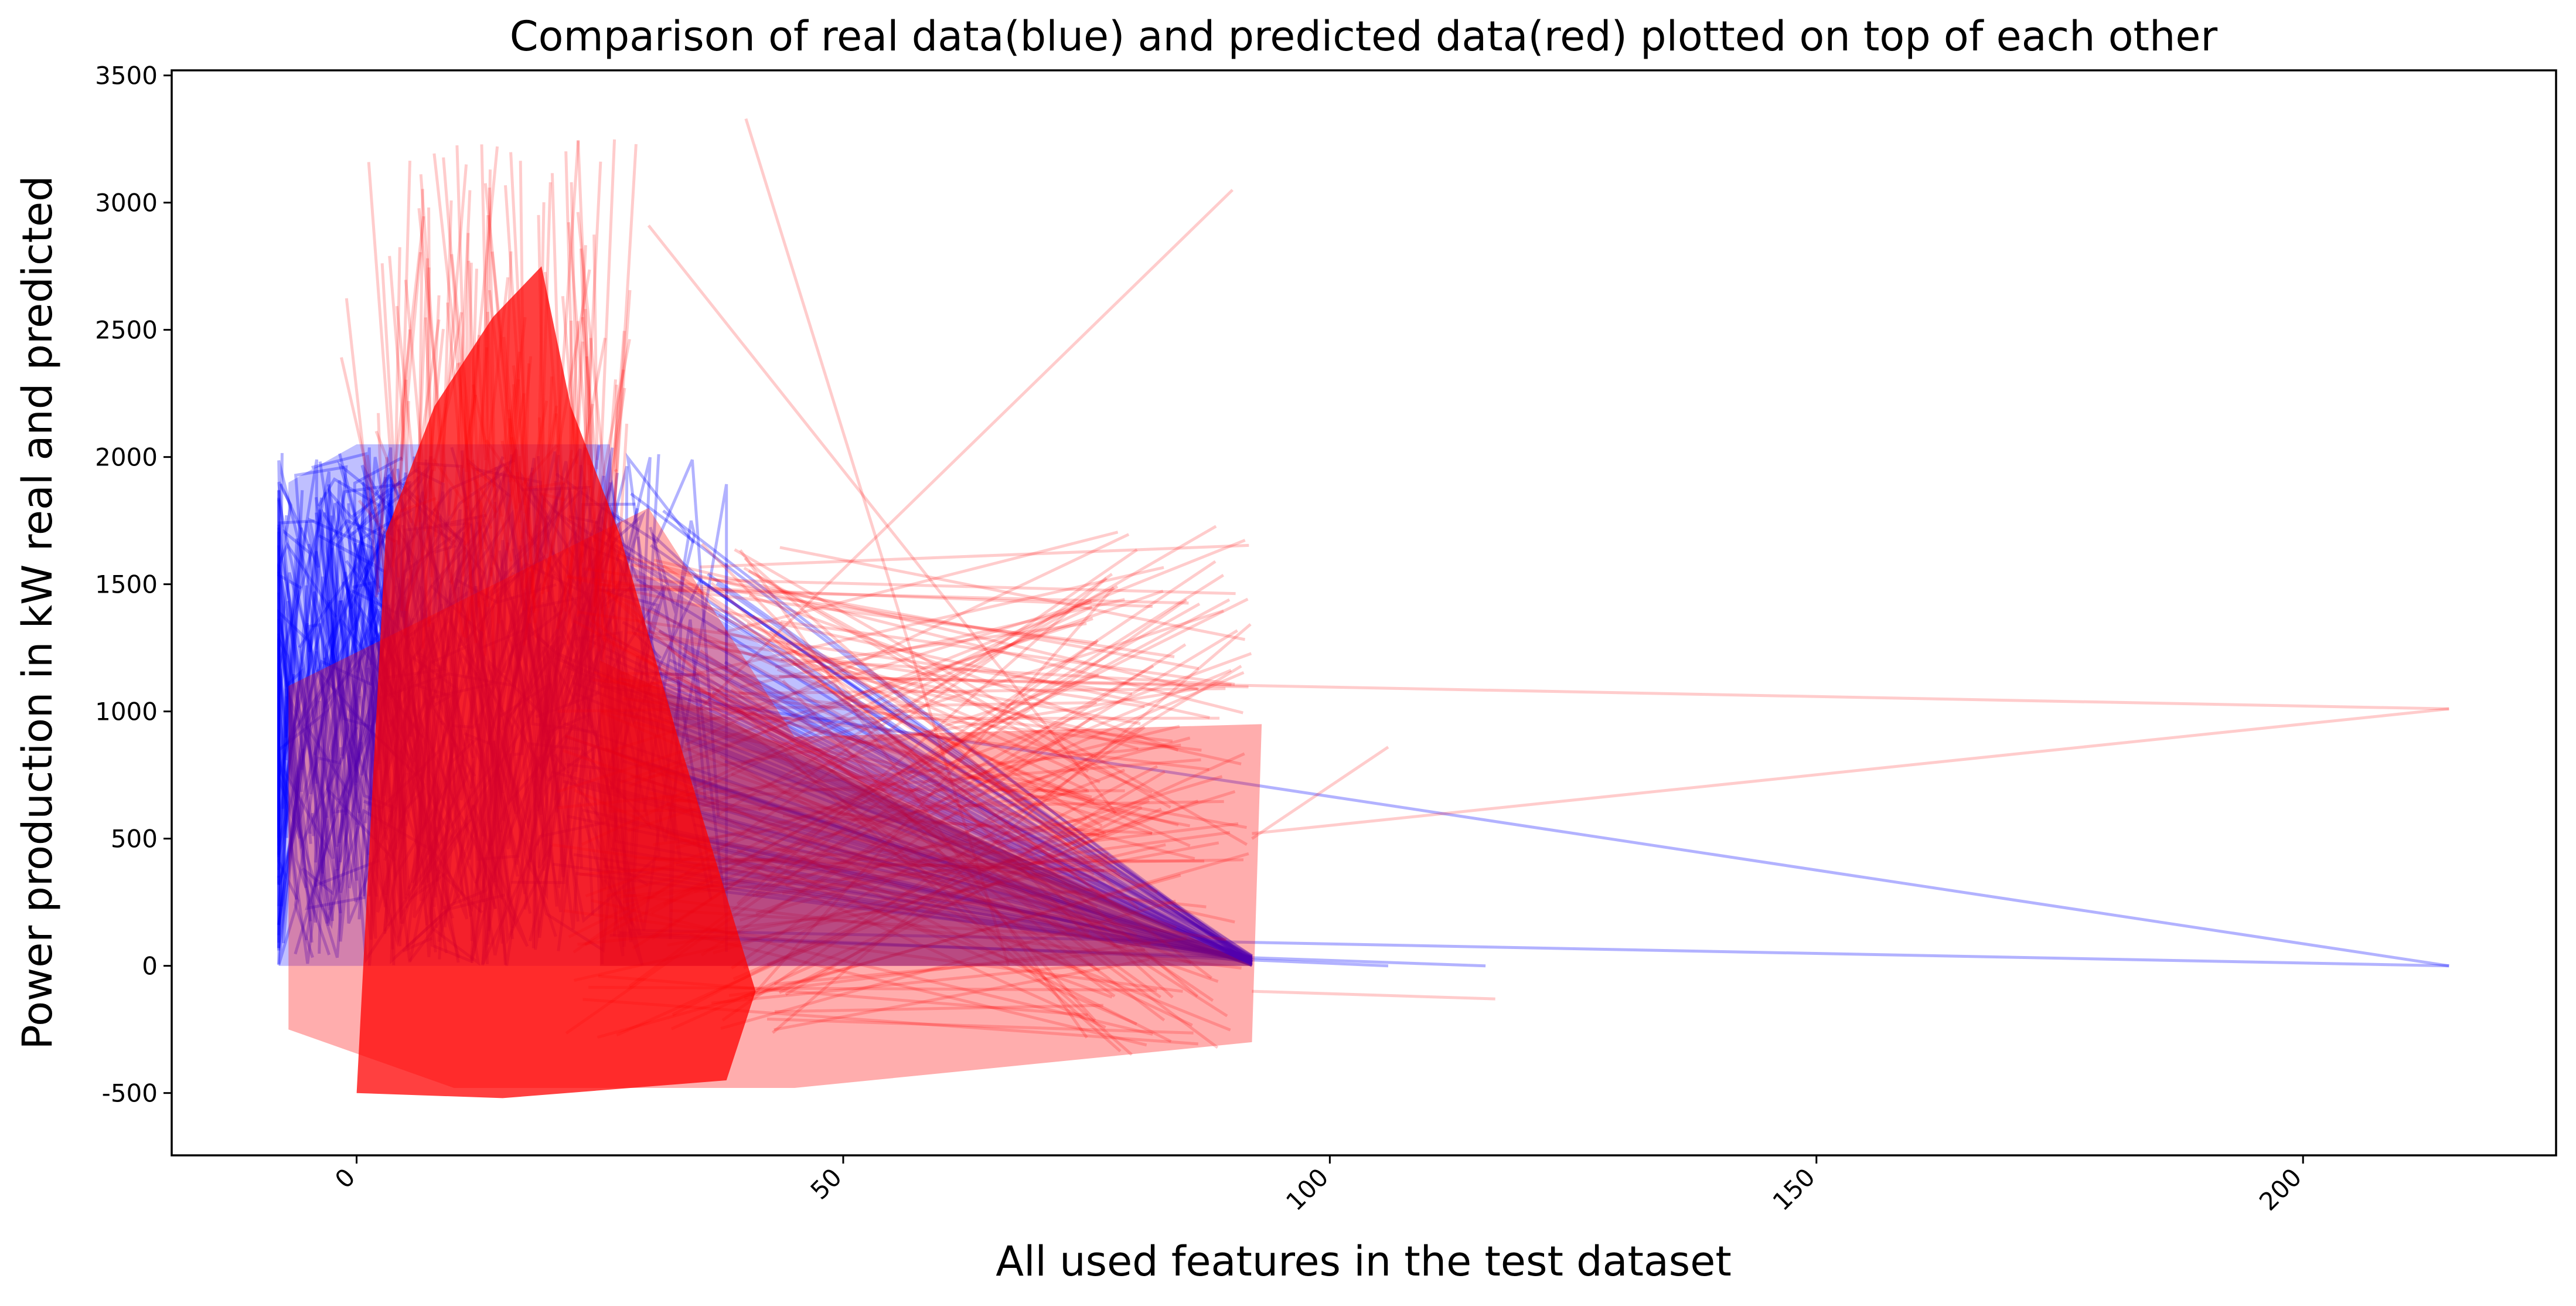 The width and height of the screenshot is (2576, 1306). What do you see at coordinates (345, 1178) in the screenshot?
I see `x-tick-label: 0` at bounding box center [345, 1178].